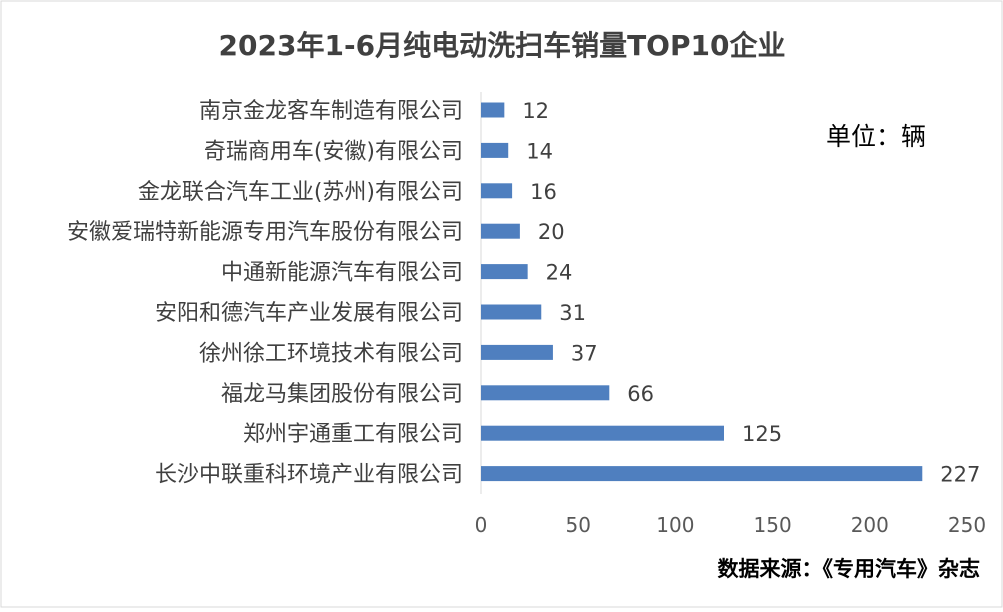  Describe the element at coordinates (967, 525) in the screenshot. I see `x-tick-label: 250` at that location.